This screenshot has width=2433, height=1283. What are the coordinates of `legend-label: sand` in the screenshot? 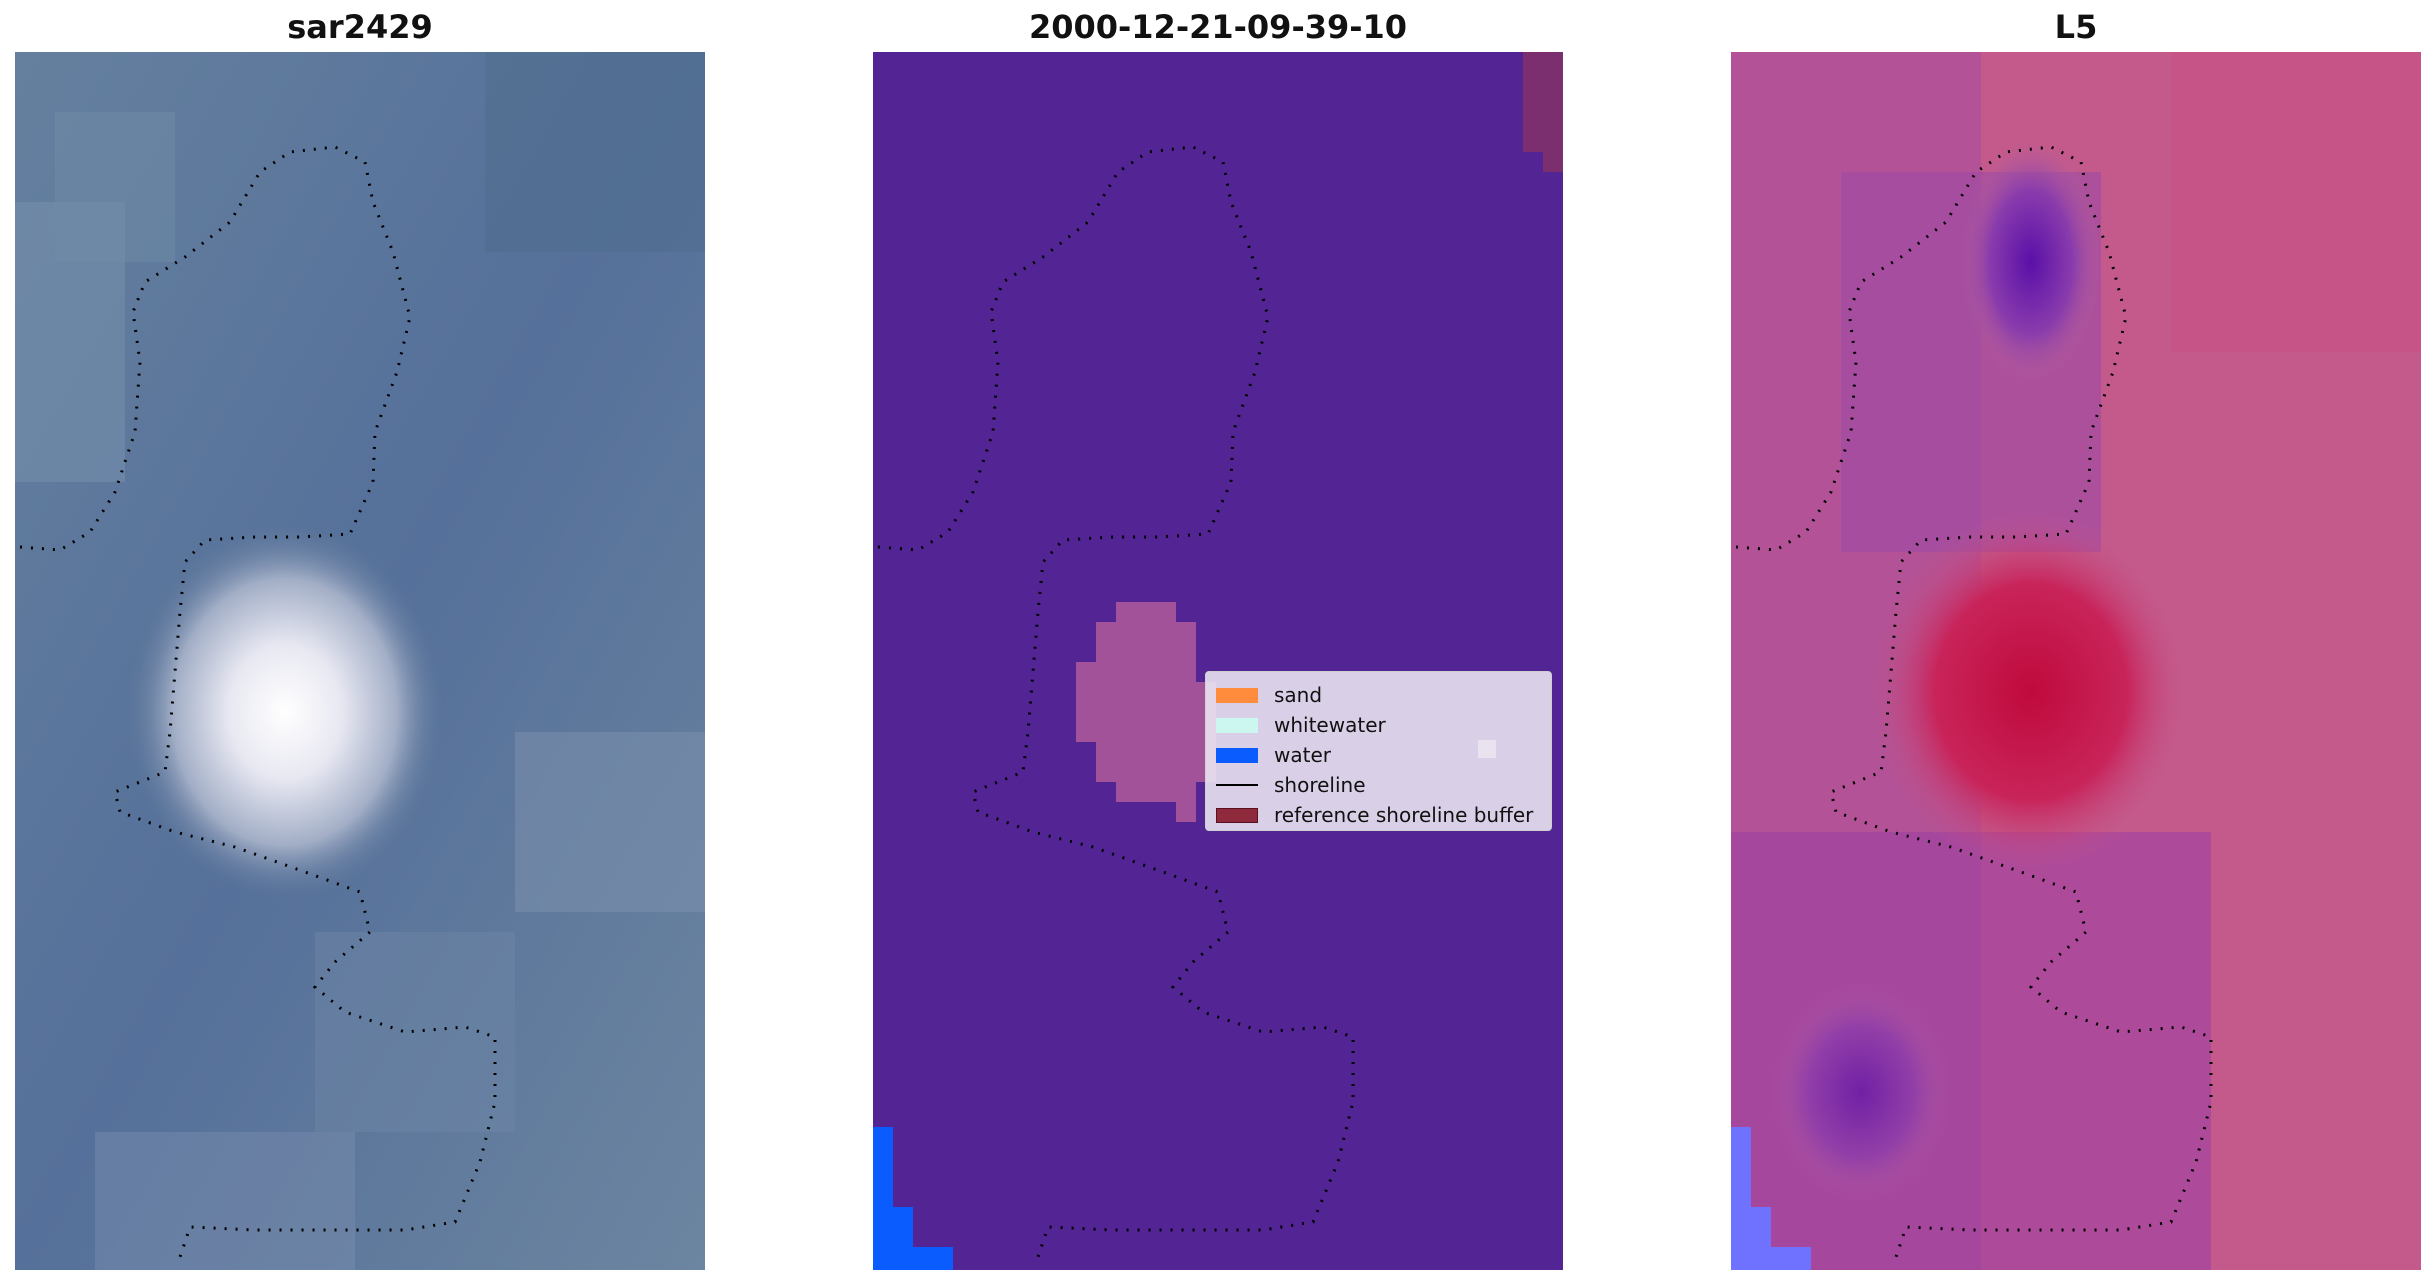 It's located at (1298, 695).